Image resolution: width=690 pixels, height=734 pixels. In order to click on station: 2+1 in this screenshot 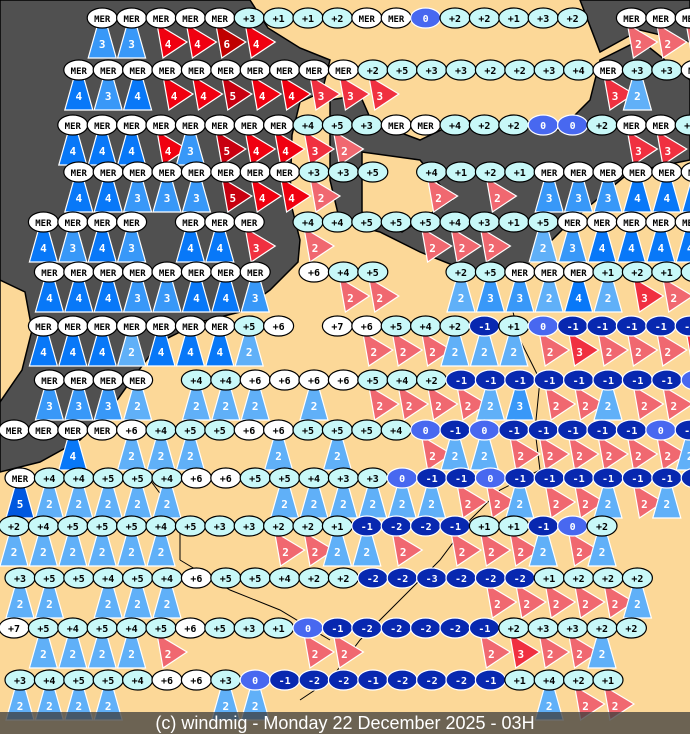, I will do `click(685, 272)`.